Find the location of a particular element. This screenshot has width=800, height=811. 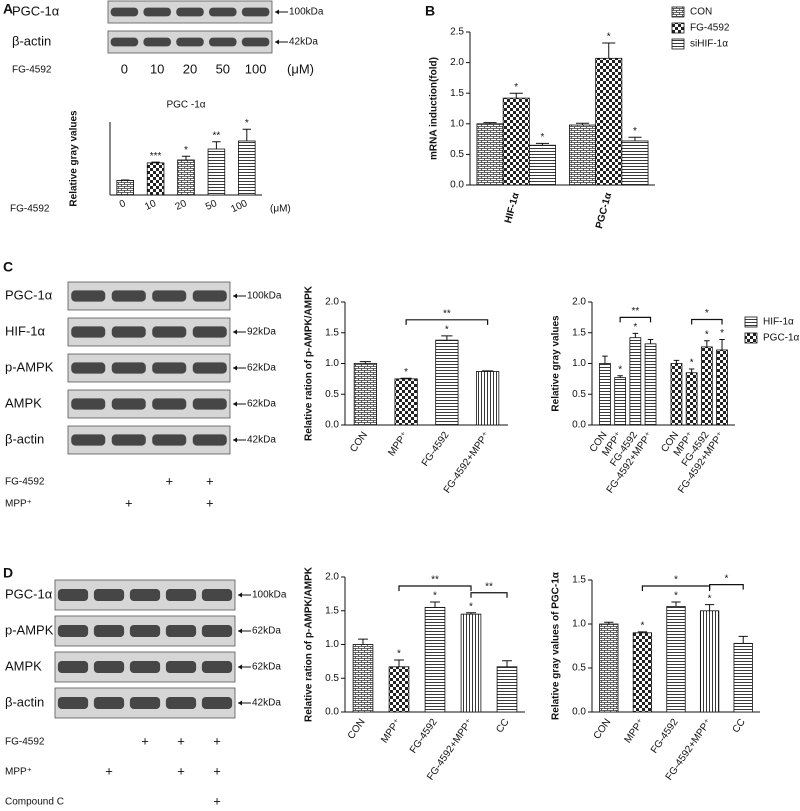

x-tick-label: 10 is located at coordinates (150, 205).